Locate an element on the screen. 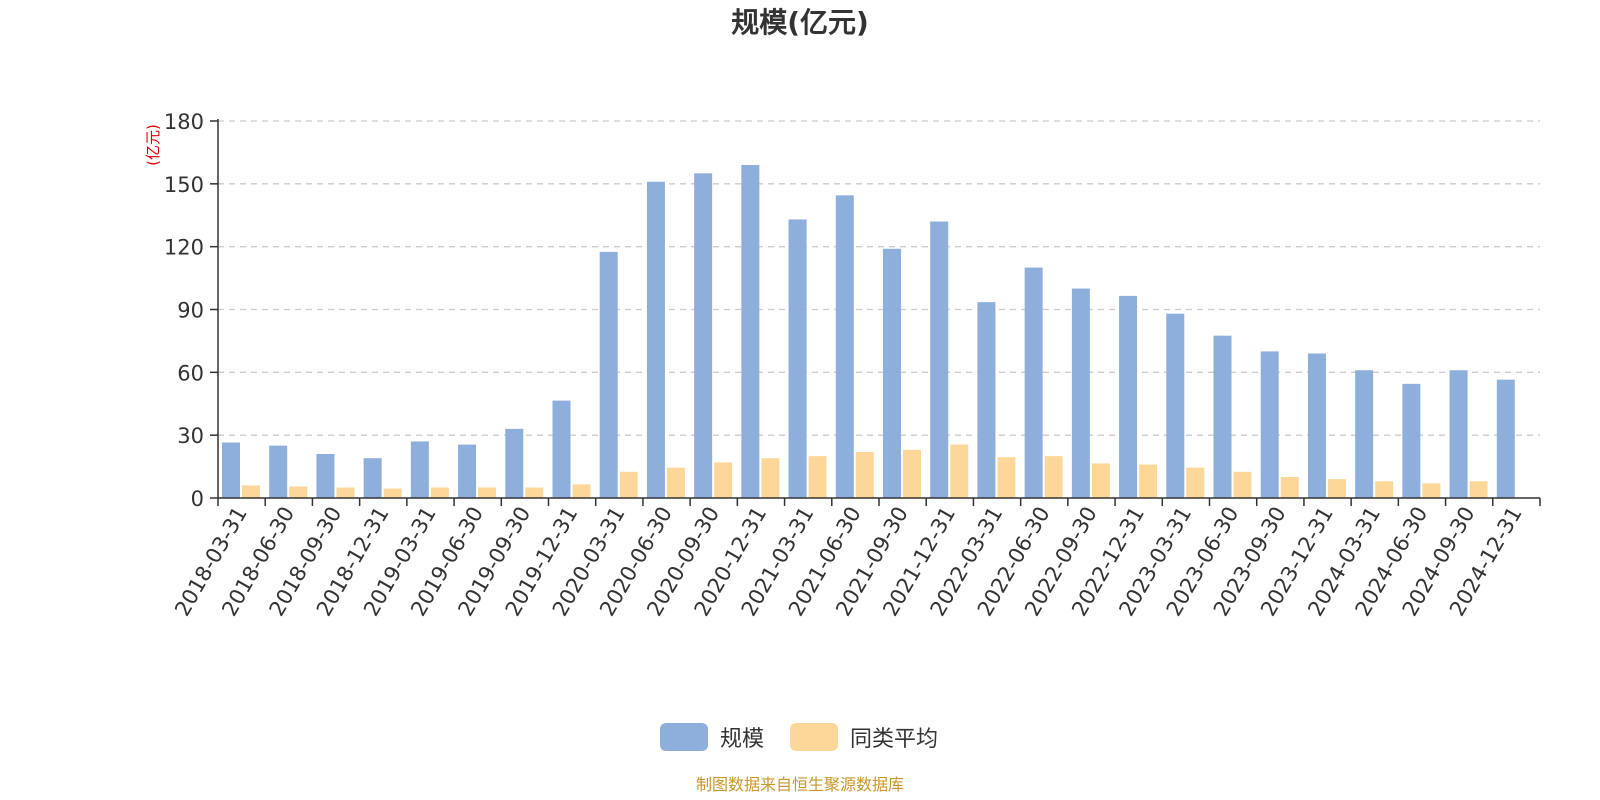 Image resolution: width=1600 pixels, height=800 pixels. source-note: 制图数据来自恒生聚源数据库 is located at coordinates (800, 784).